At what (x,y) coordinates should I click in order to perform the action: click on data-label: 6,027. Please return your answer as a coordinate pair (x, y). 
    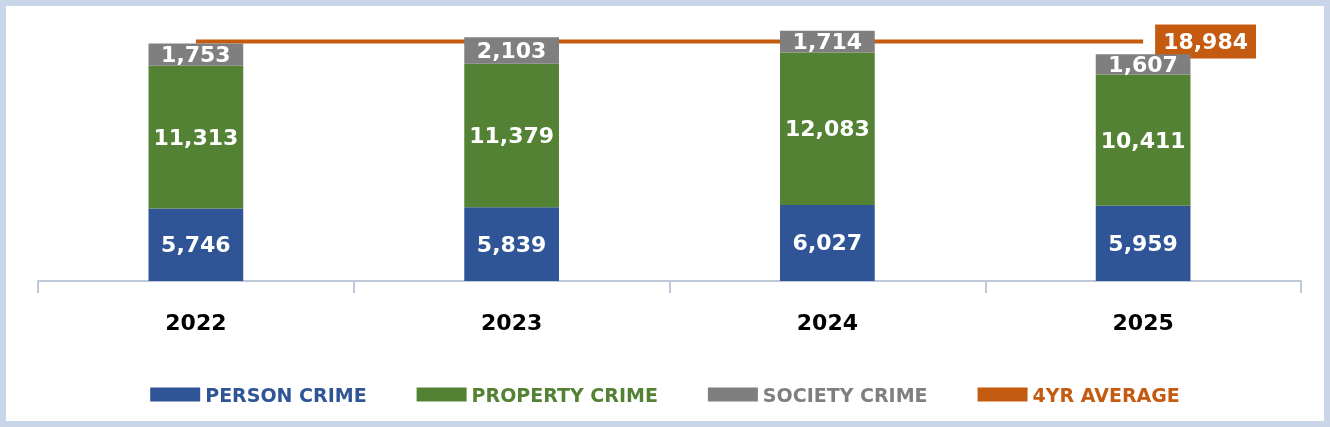
    Looking at the image, I should click on (827, 243).